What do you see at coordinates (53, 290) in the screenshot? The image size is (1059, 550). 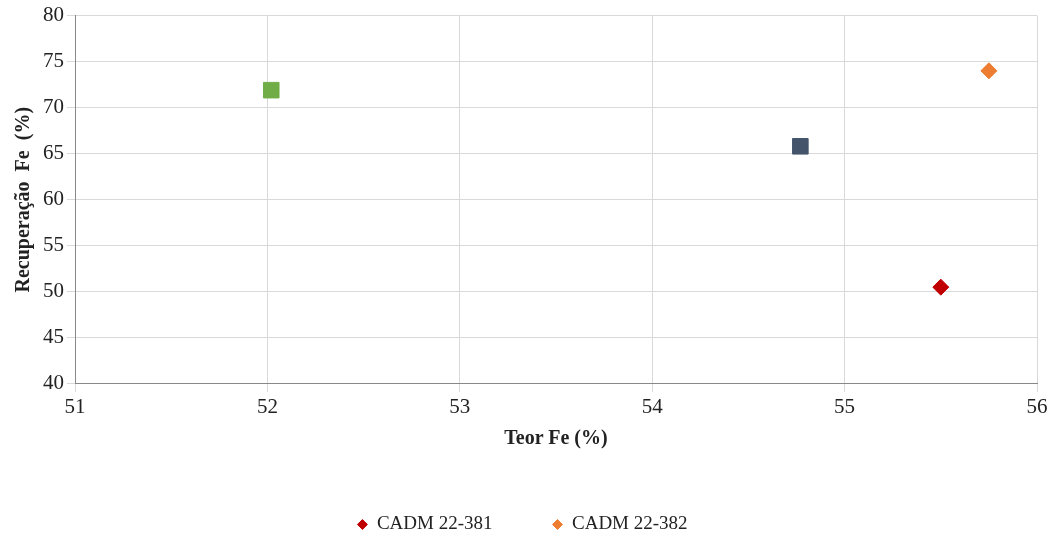 I see `y-tick-label: 50` at bounding box center [53, 290].